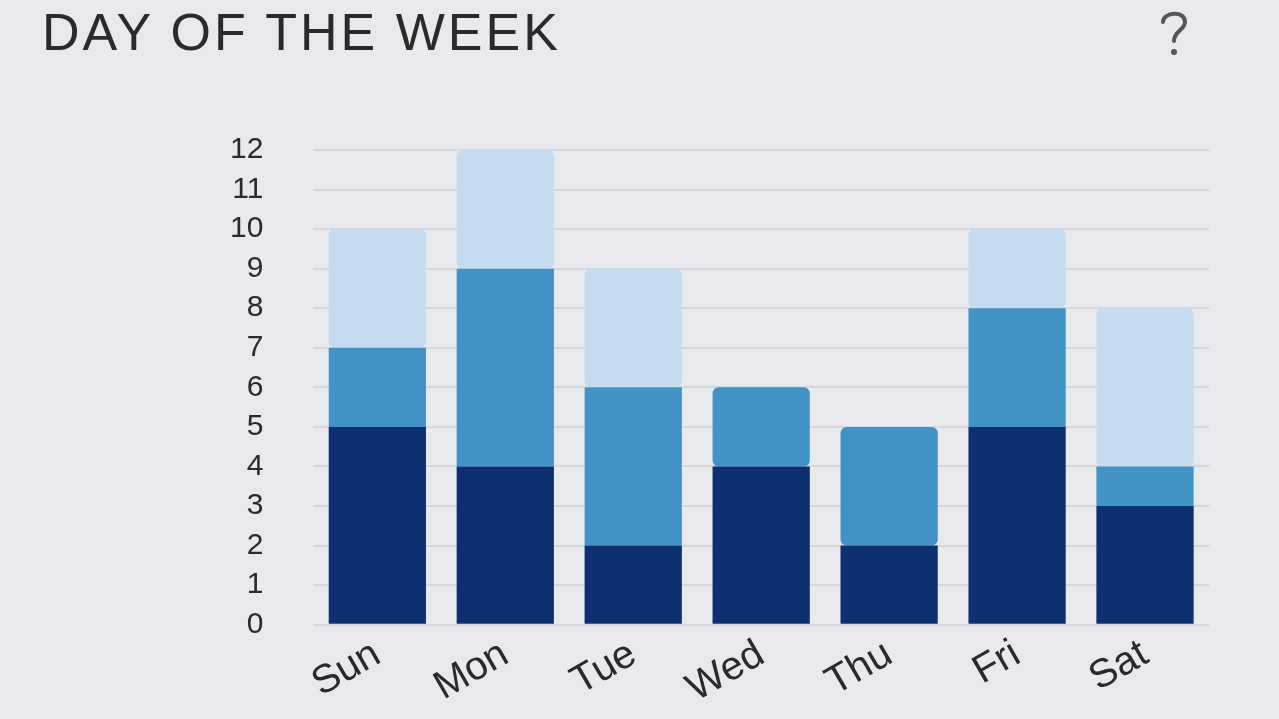  I want to click on y-tick-label: 12, so click(246, 148).